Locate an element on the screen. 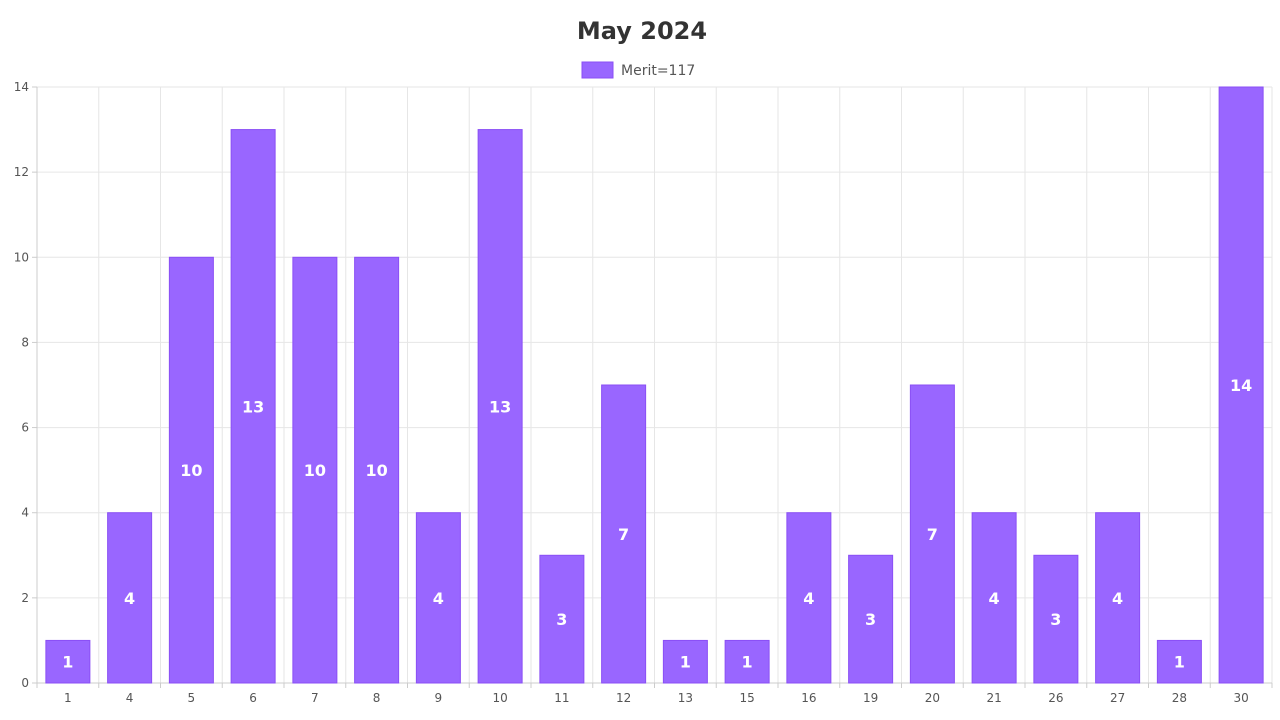 The height and width of the screenshot is (720, 1280). x-tick-label: 11 is located at coordinates (561, 698).